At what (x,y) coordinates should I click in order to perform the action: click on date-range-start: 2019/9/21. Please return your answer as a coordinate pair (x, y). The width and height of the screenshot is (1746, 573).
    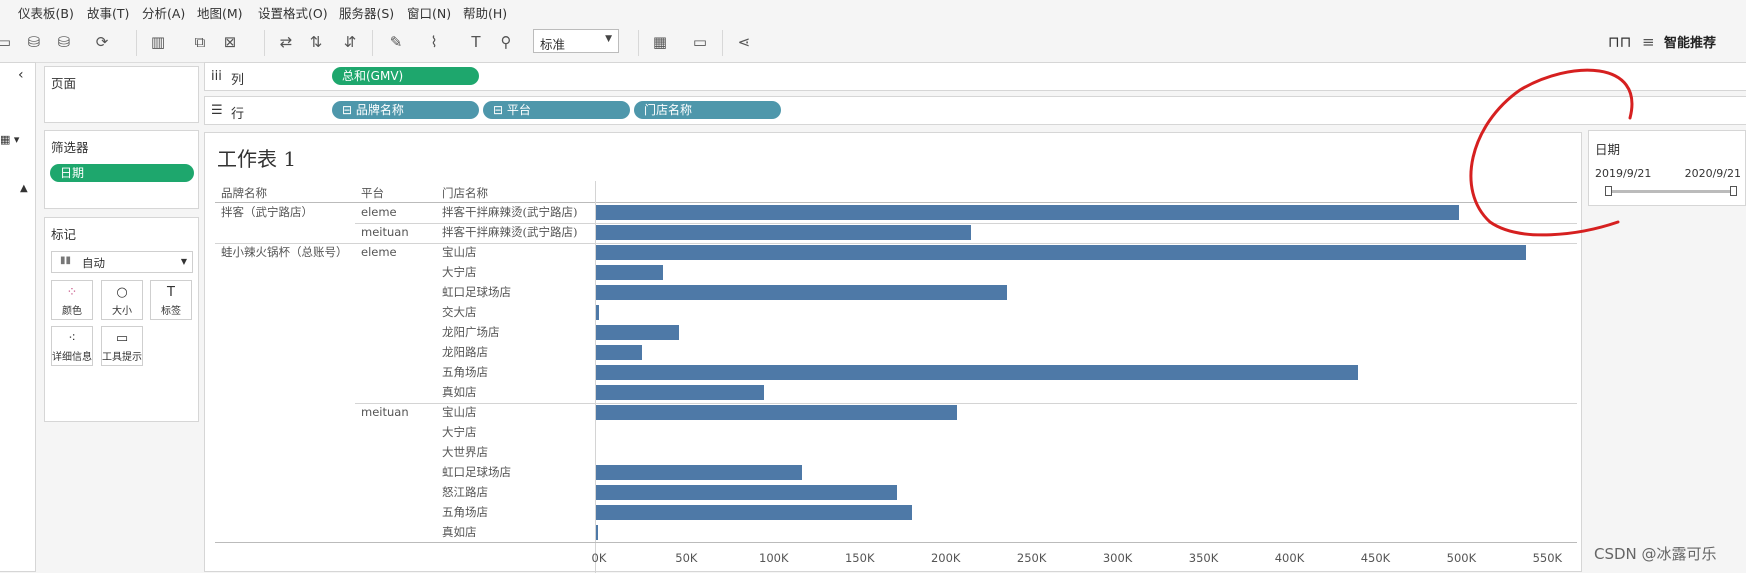
    Looking at the image, I should click on (1623, 173).